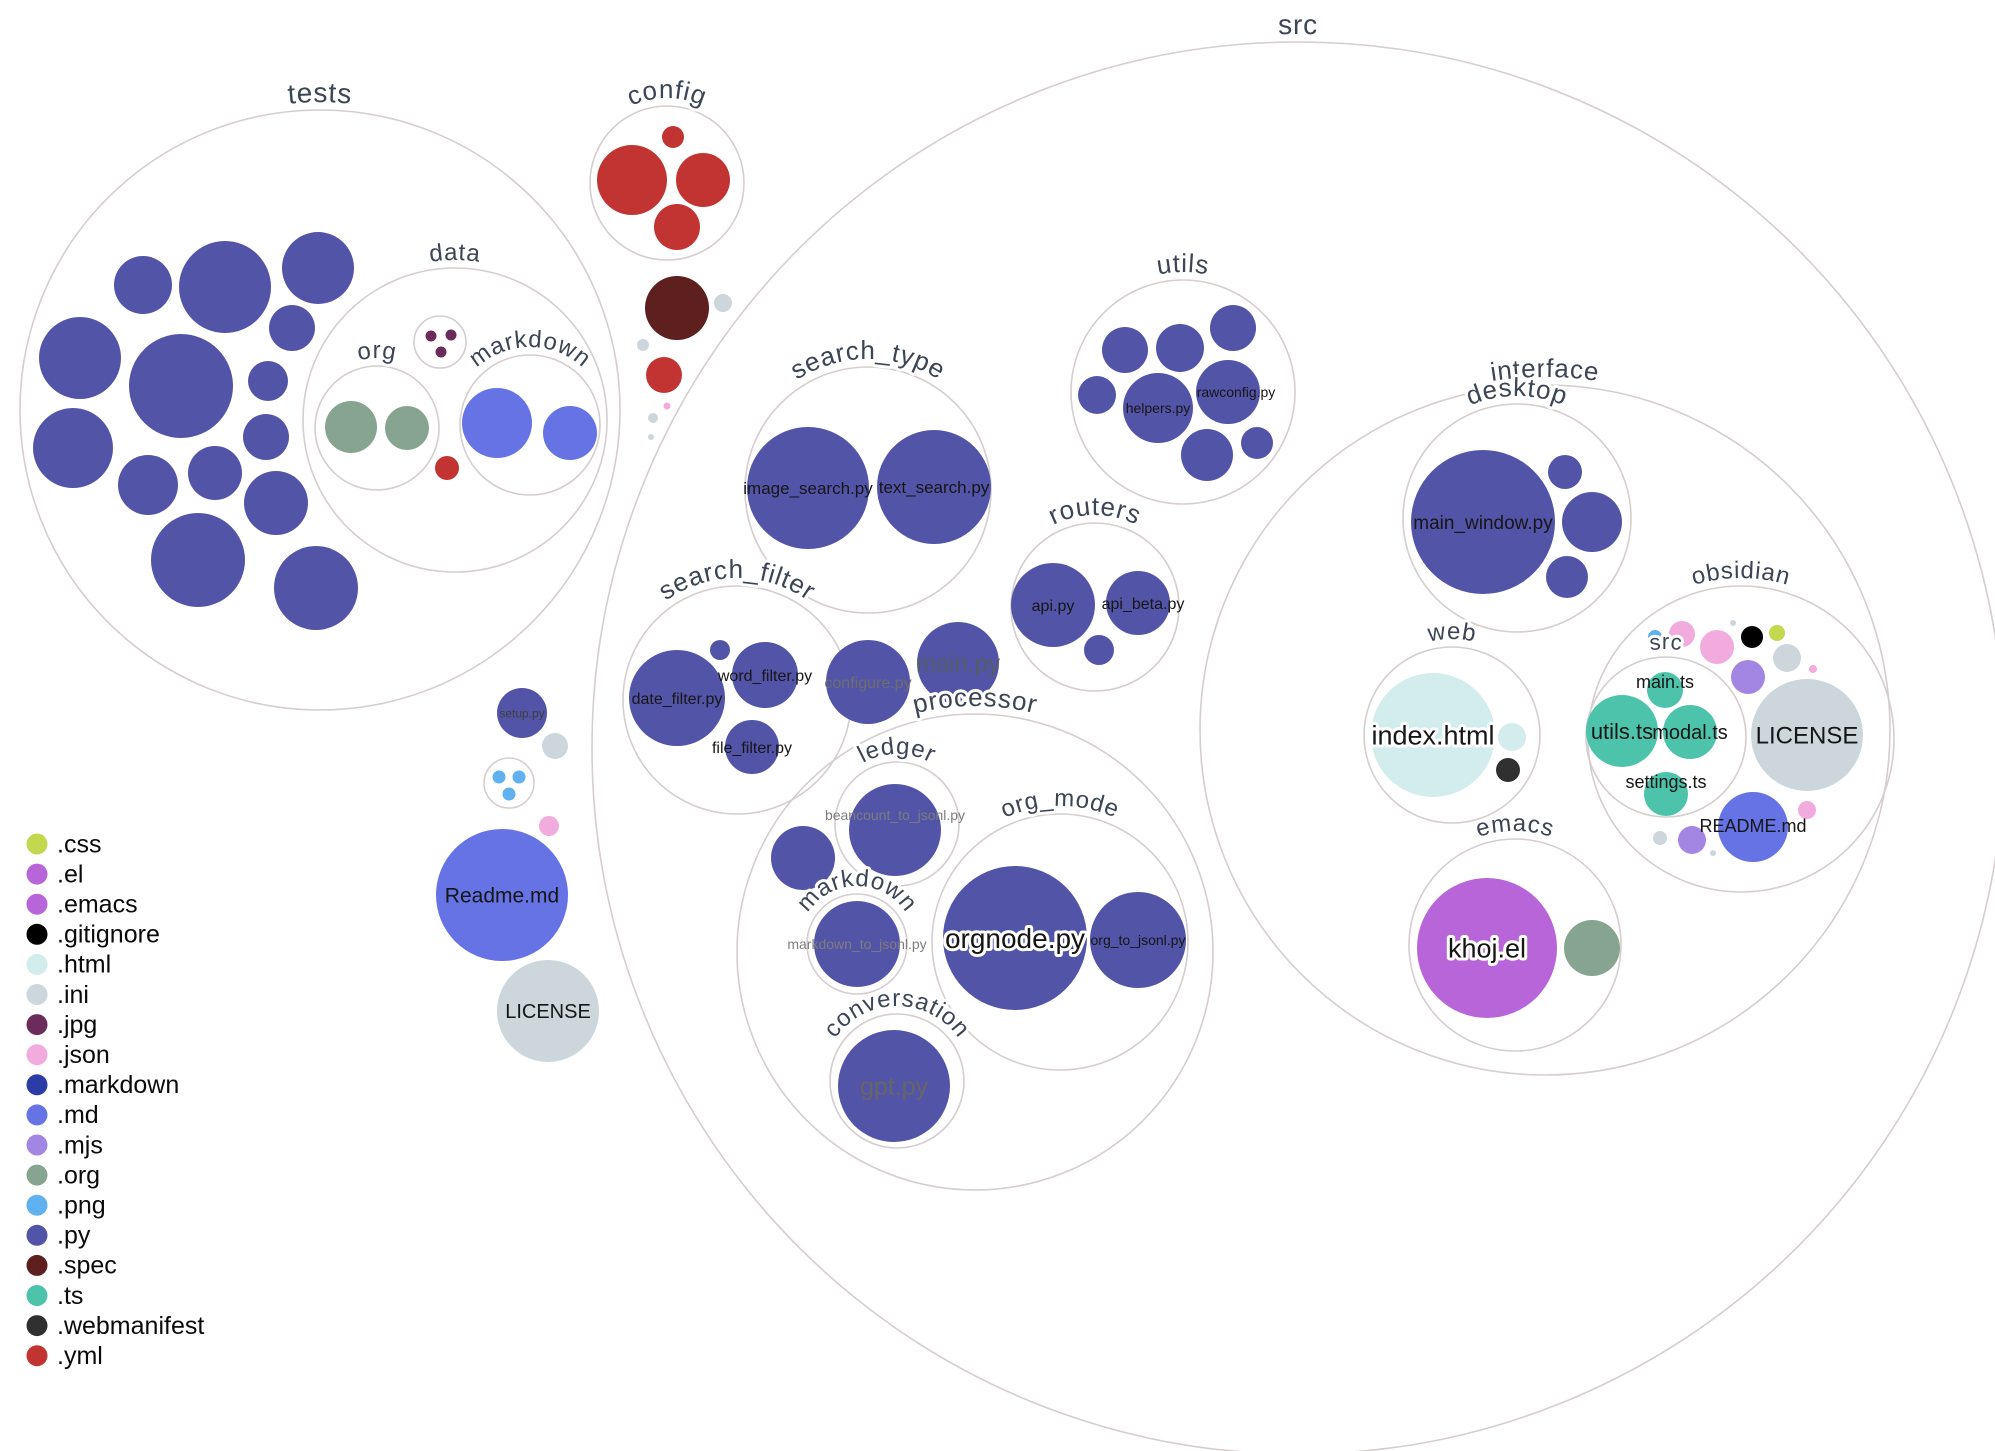  I want to click on legend-swatch-jpg, so click(37, 1025).